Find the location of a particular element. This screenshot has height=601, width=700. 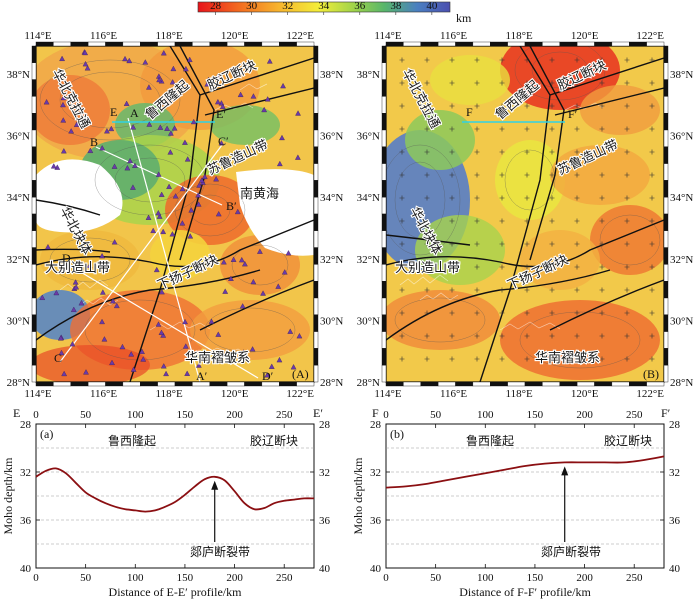

profile-endpoint-label: D is located at coordinates (66, 258).